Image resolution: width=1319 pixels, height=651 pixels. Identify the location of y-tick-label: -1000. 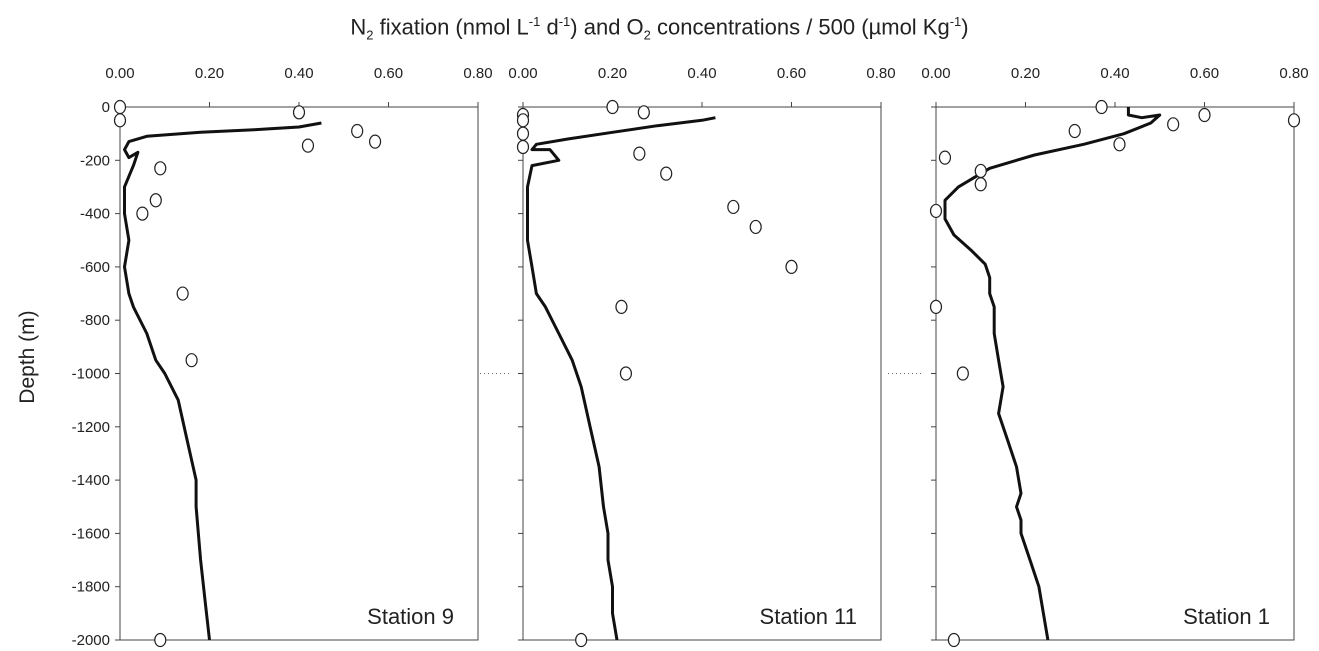
(91, 374).